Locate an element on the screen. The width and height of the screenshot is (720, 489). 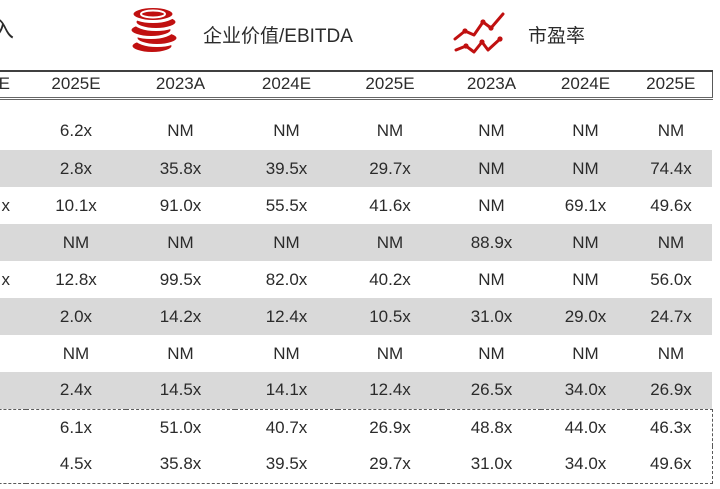
table-row: 4.5x 35.8x 39.5x 29.7x 31.0x 34.0x 49.6x is located at coordinates (356, 465).